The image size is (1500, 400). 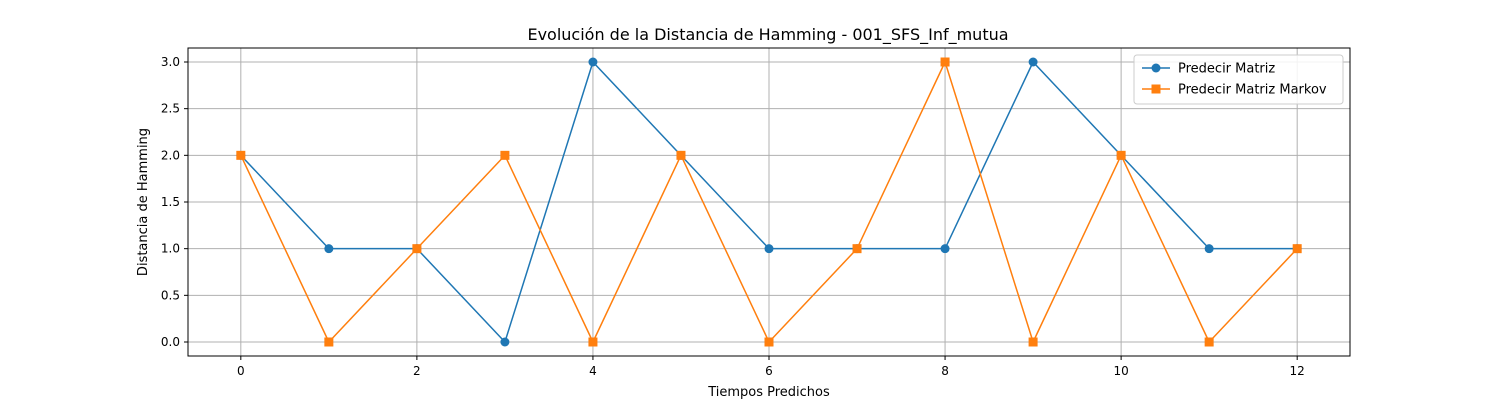 What do you see at coordinates (1120, 371) in the screenshot?
I see `x-tick-label: 10` at bounding box center [1120, 371].